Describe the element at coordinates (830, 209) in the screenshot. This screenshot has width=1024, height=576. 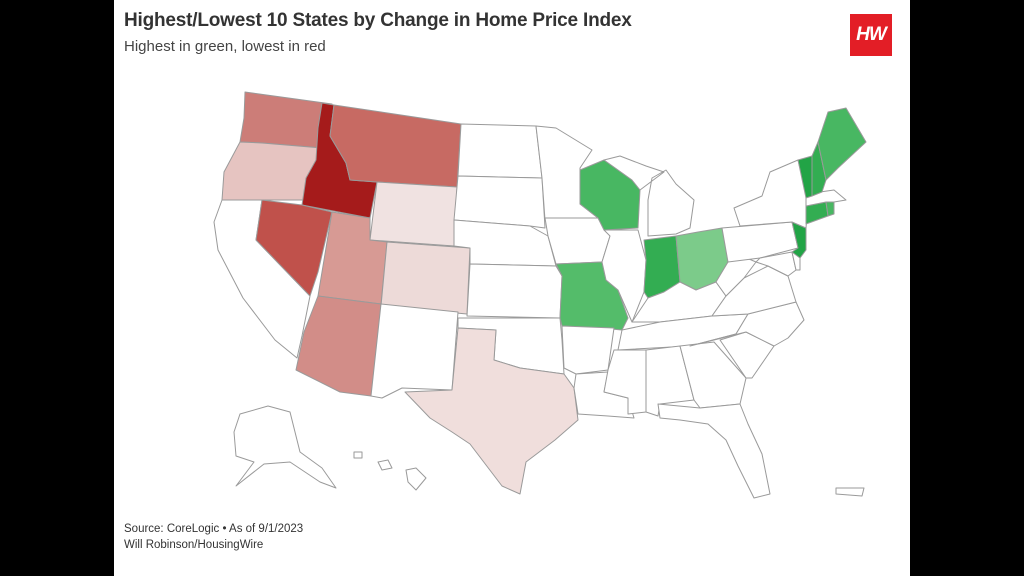
I see `state-RI` at that location.